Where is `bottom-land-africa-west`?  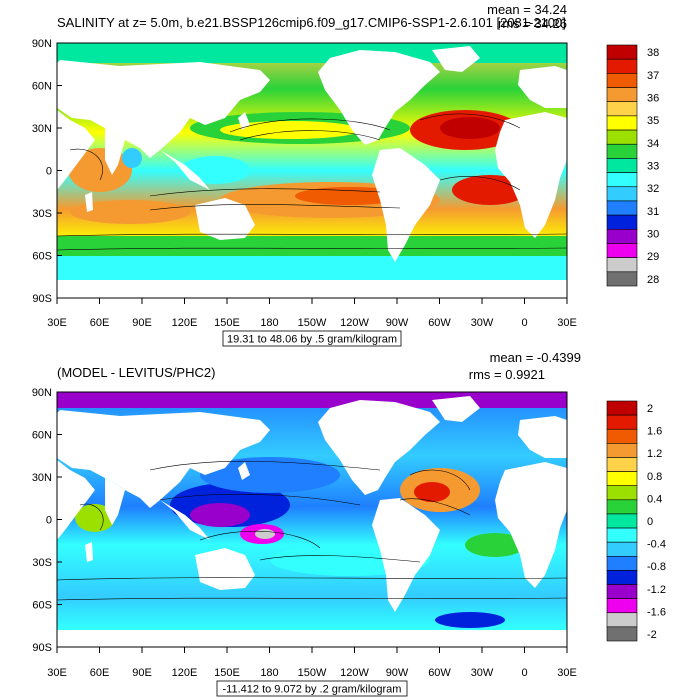 bottom-land-africa-west is located at coordinates (76, 500).